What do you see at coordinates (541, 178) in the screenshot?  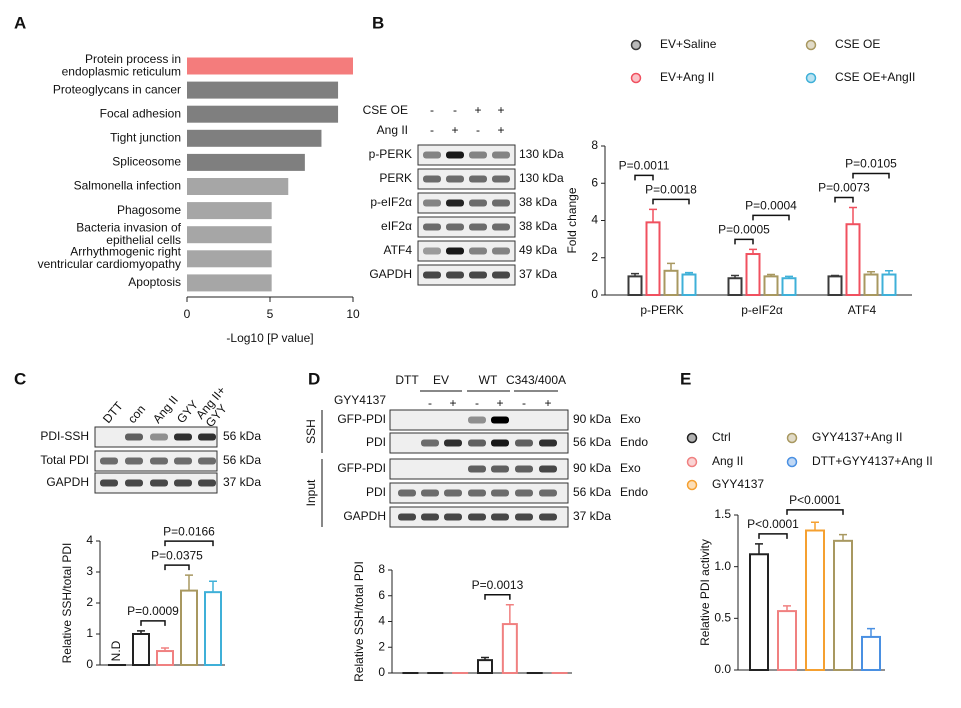 I see `blot-size: 130 kDa` at bounding box center [541, 178].